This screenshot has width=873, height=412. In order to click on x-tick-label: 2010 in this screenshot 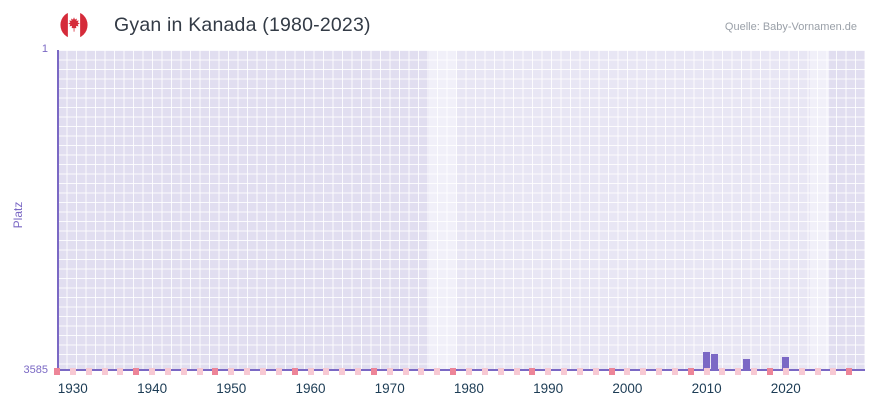, I will do `click(706, 388)`.